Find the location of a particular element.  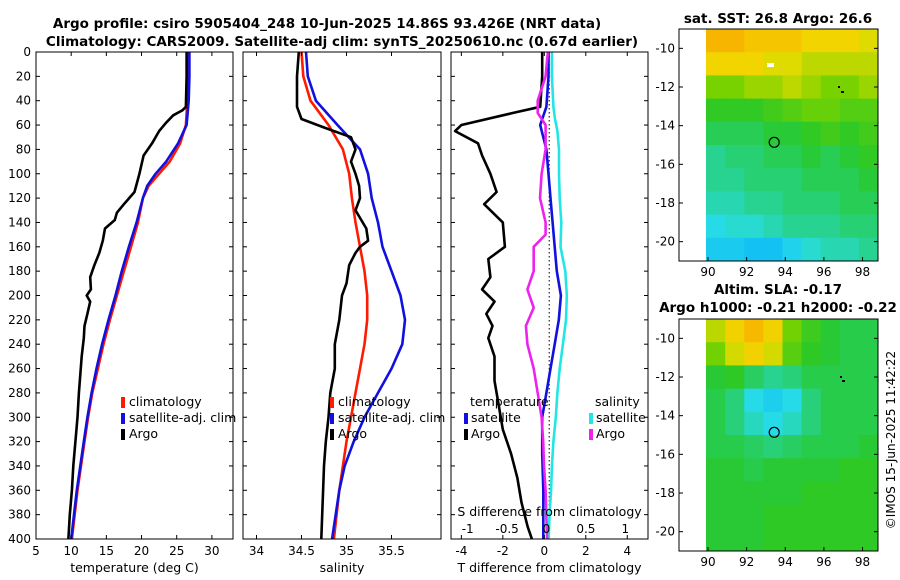

series-line-climatology is located at coordinates (130, 295).